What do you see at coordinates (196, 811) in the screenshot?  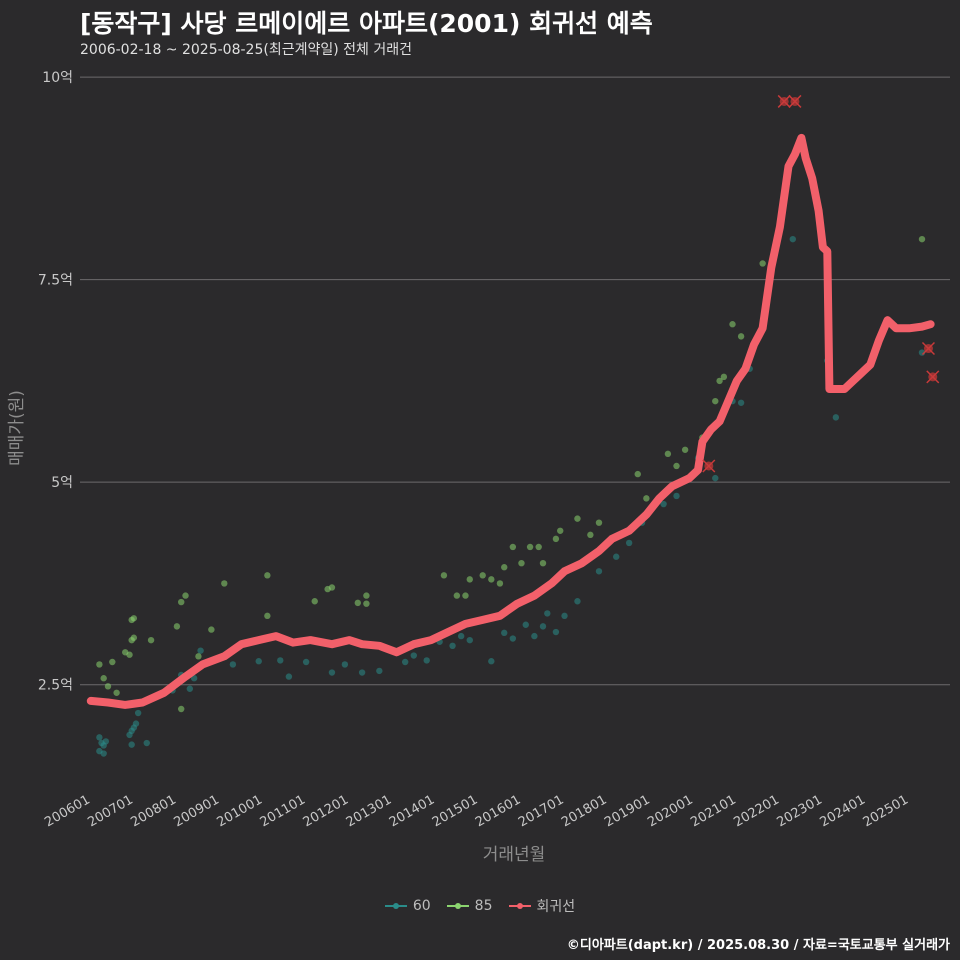 I see `x-tick-label: 200901` at bounding box center [196, 811].